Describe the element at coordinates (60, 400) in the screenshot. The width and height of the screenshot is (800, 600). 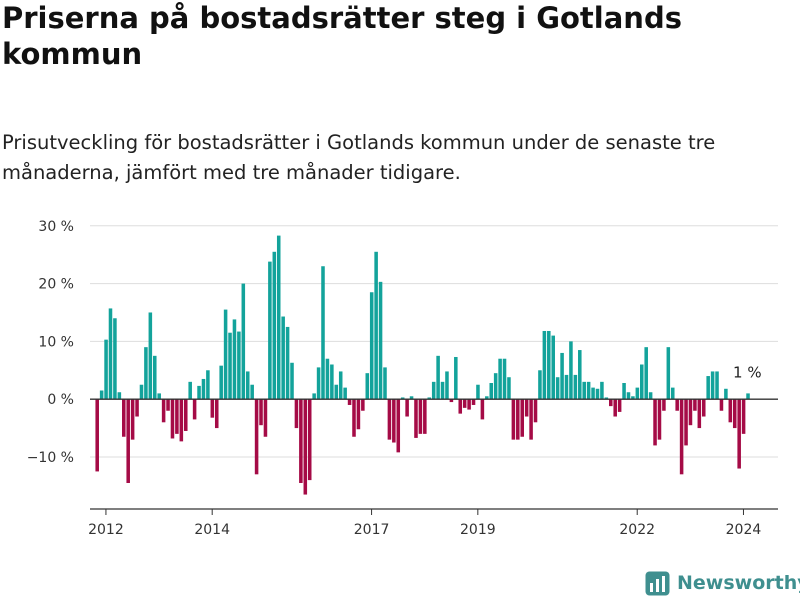
I see `y-tick-label: 0 %` at that location.